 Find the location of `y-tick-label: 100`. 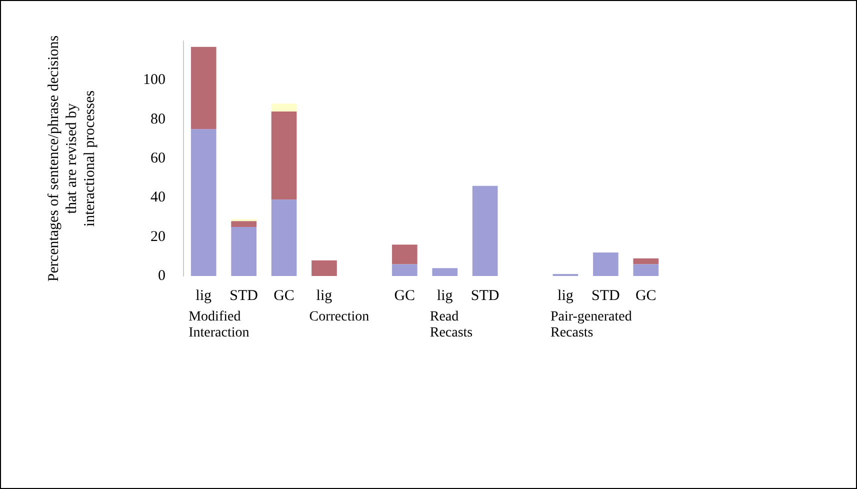

y-tick-label: 100 is located at coordinates (154, 80).